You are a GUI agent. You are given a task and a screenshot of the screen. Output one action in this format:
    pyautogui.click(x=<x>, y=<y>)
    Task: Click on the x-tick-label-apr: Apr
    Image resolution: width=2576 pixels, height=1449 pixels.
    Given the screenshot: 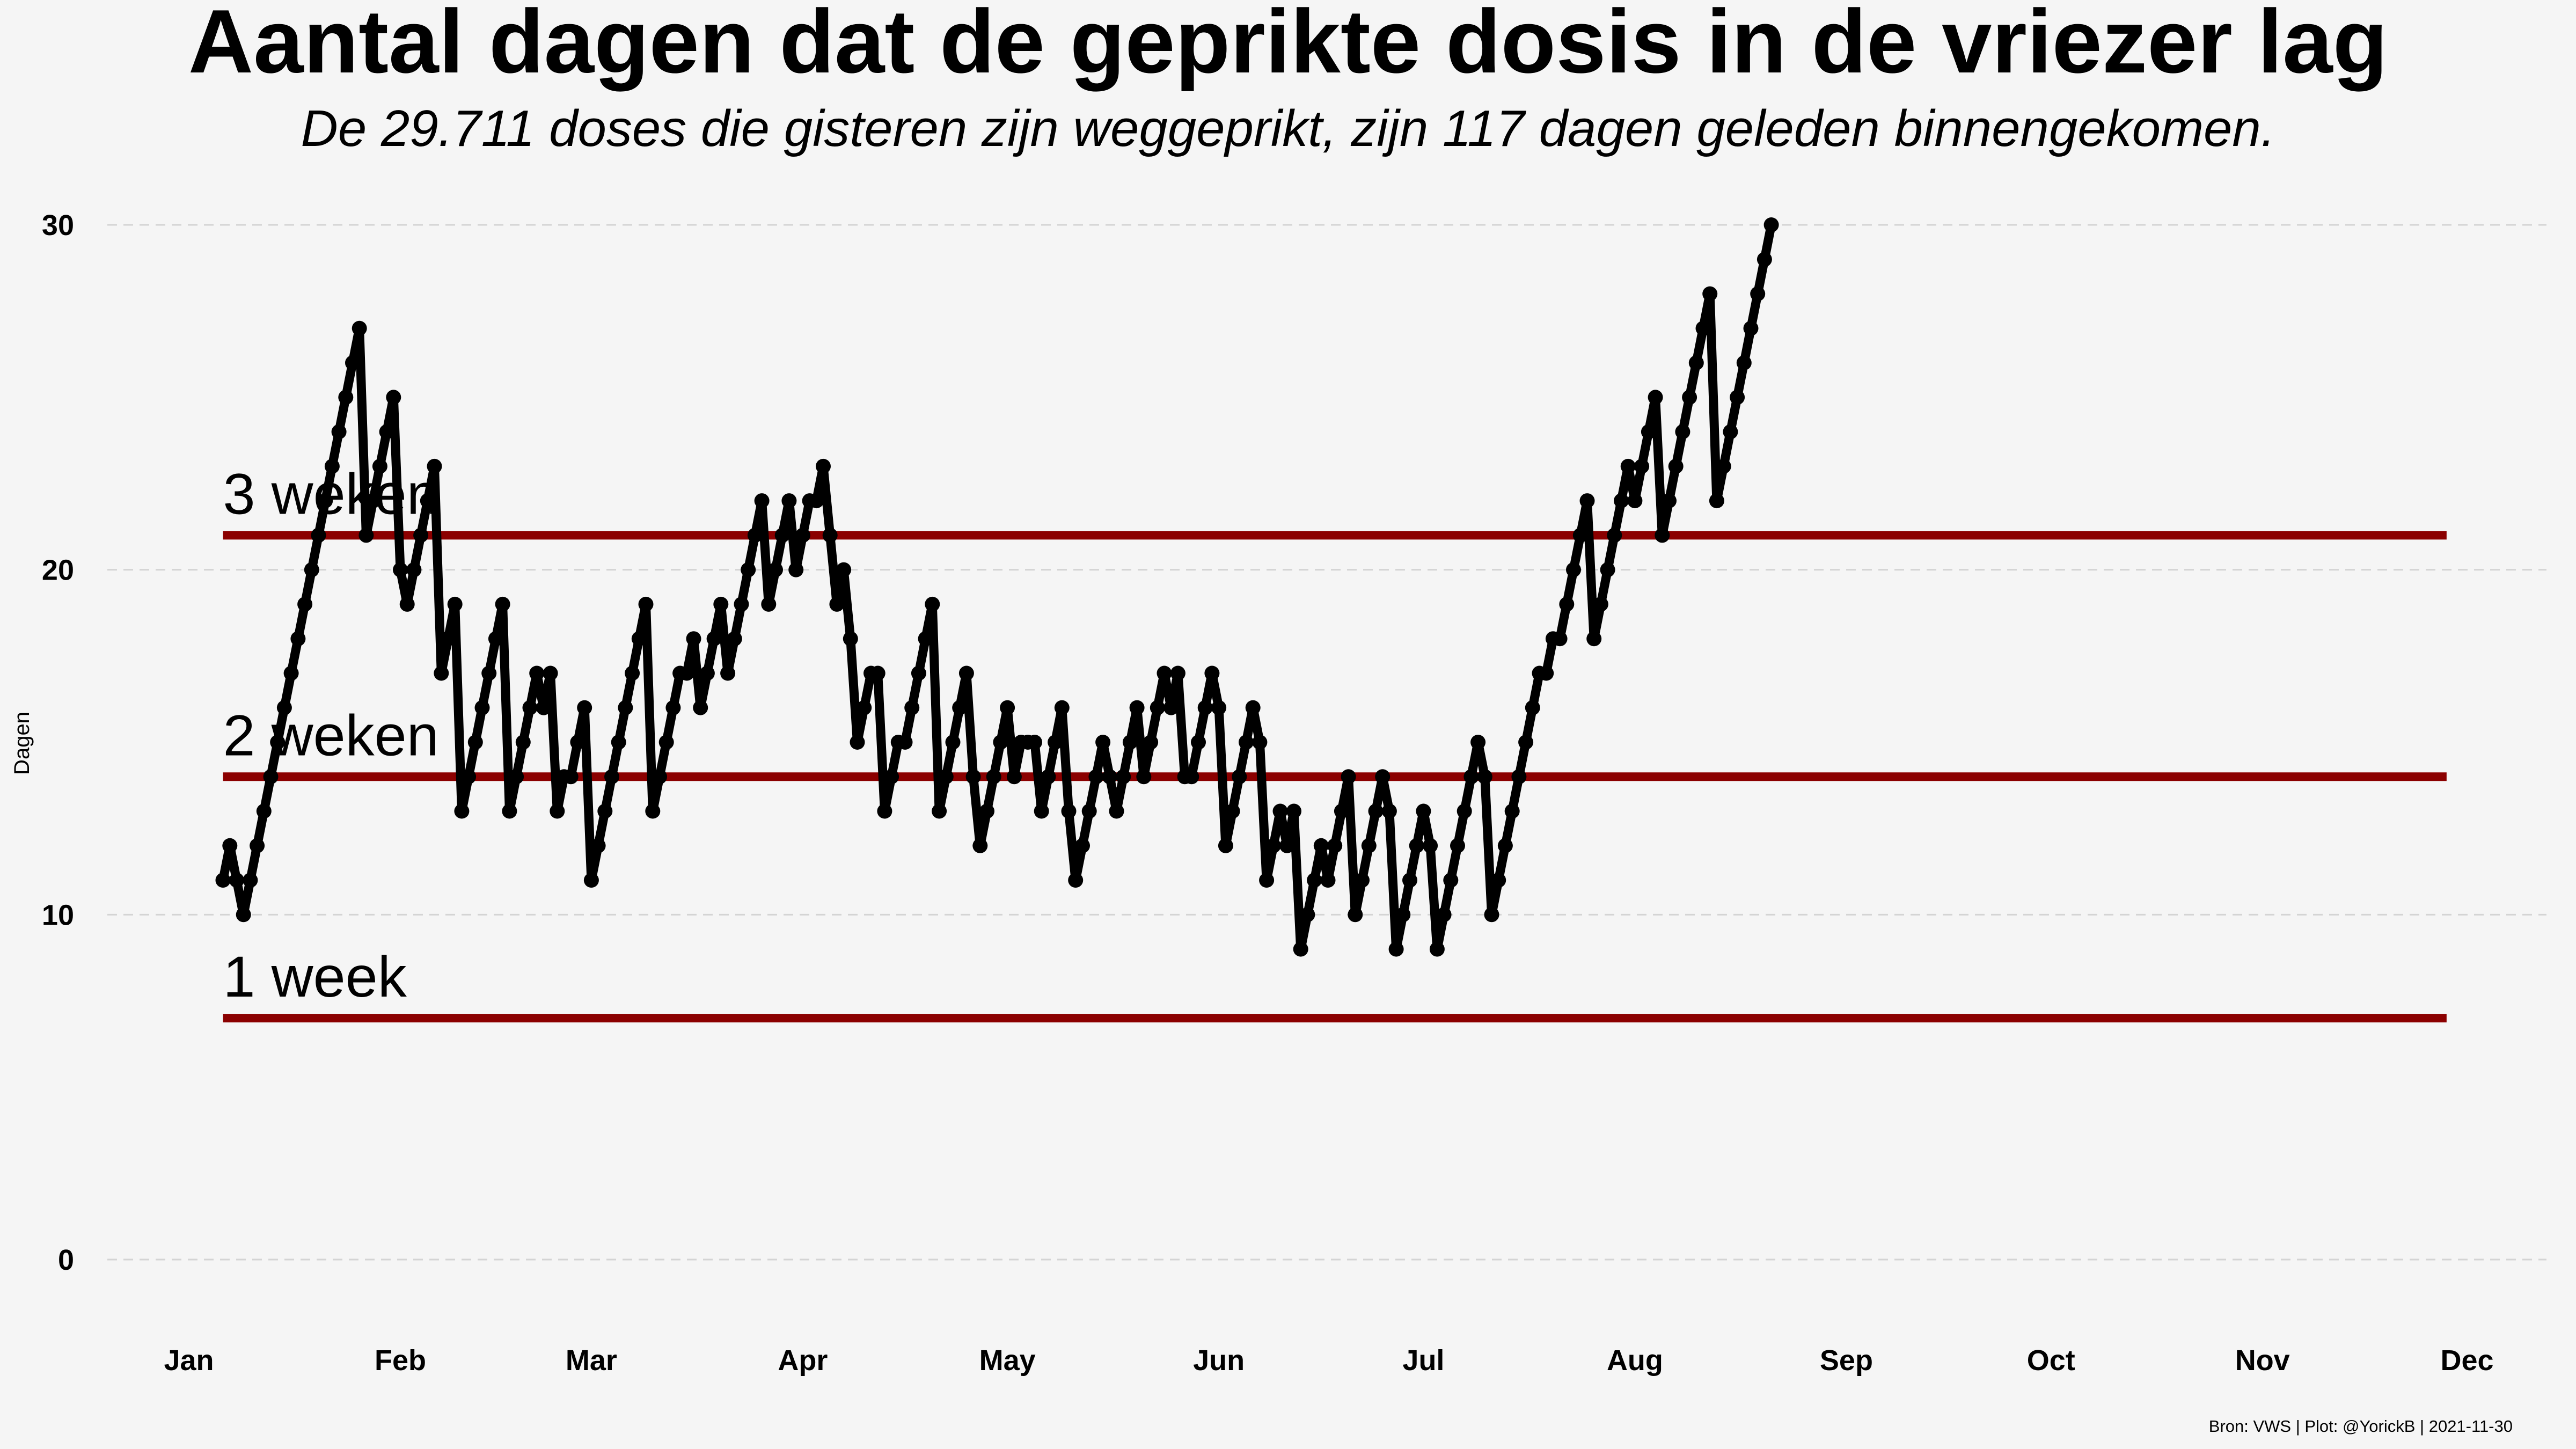 What is the action you would take?
    pyautogui.click(x=803, y=1360)
    